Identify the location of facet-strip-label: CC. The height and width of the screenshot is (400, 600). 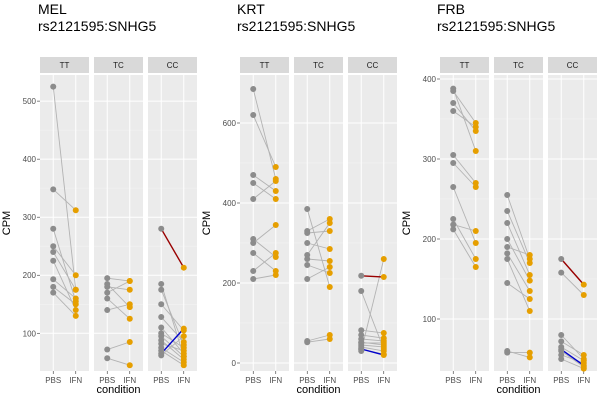
(573, 65).